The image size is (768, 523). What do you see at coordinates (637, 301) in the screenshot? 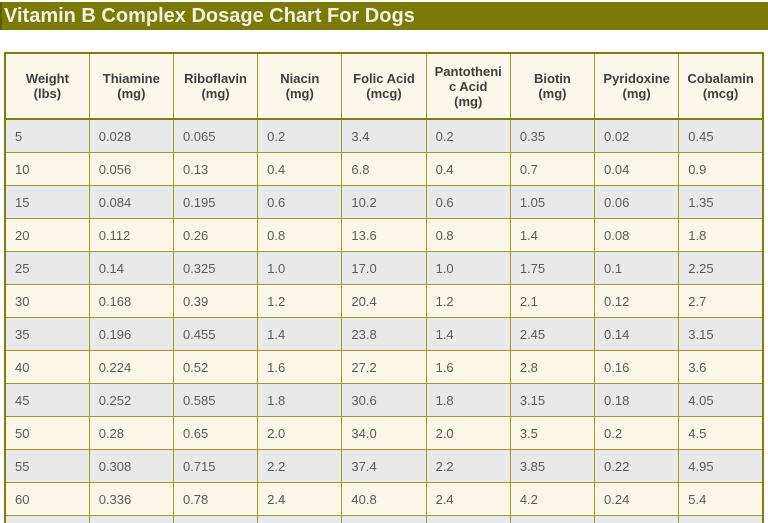
I see `table-cell: 0.12` at bounding box center [637, 301].